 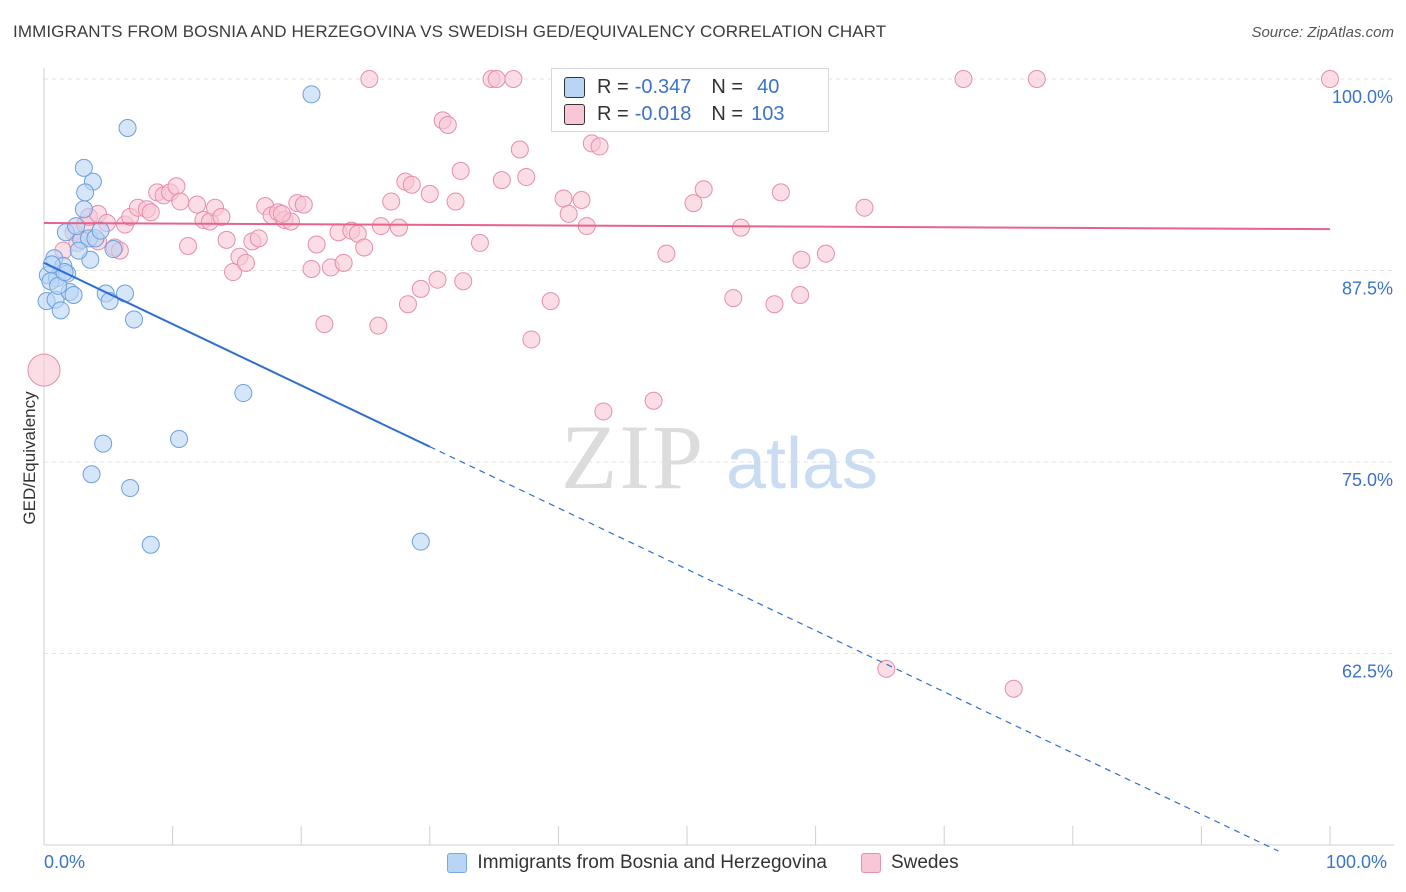 What do you see at coordinates (768, 113) in the screenshot?
I see `n-value-swedes: 103` at bounding box center [768, 113].